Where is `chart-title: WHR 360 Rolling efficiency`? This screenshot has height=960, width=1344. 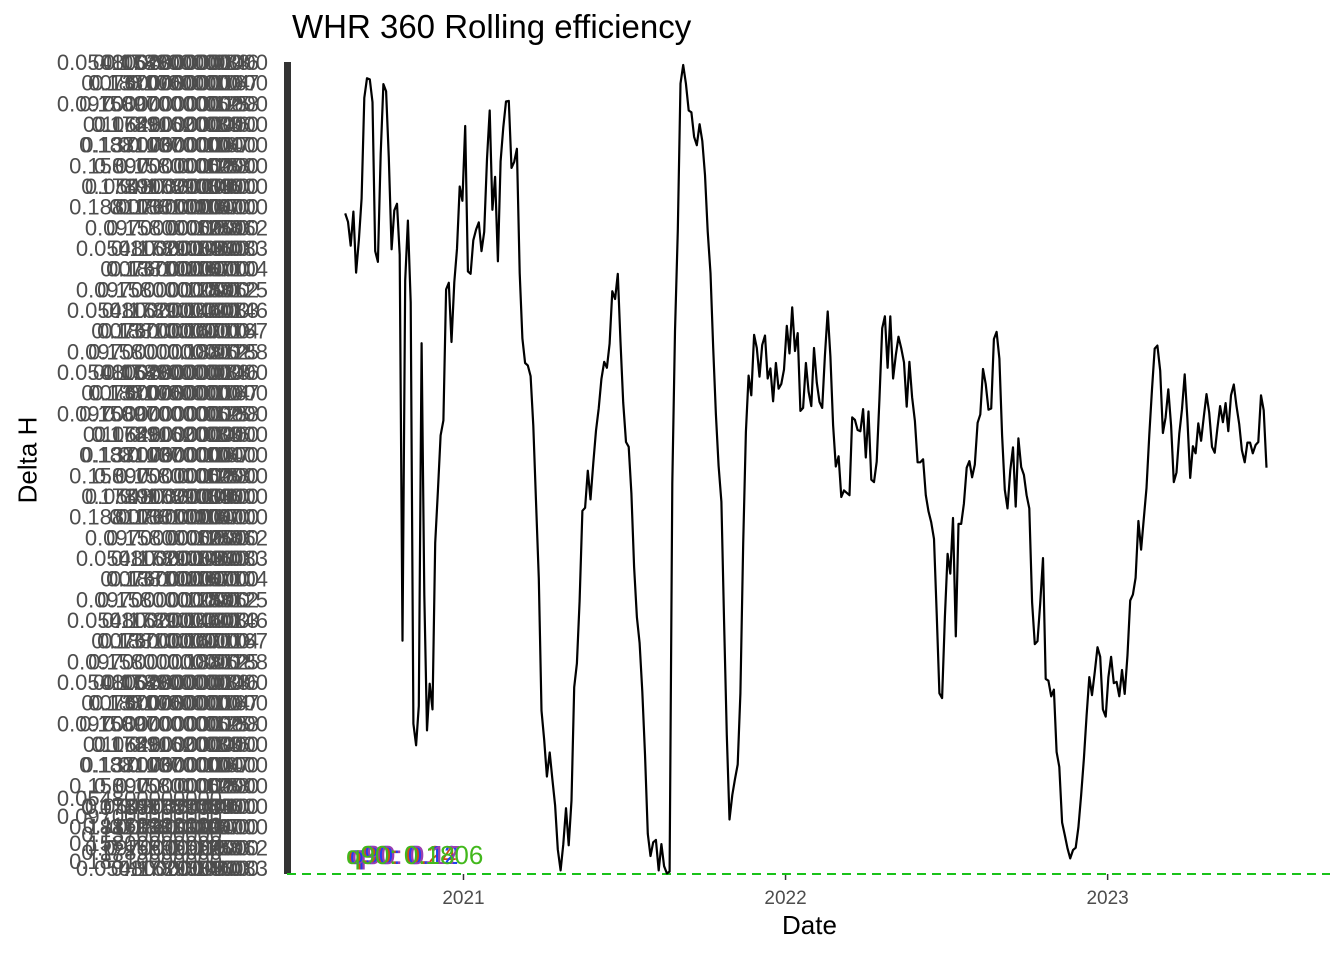
chart-title: WHR 360 Rolling efficiency is located at coordinates (492, 26).